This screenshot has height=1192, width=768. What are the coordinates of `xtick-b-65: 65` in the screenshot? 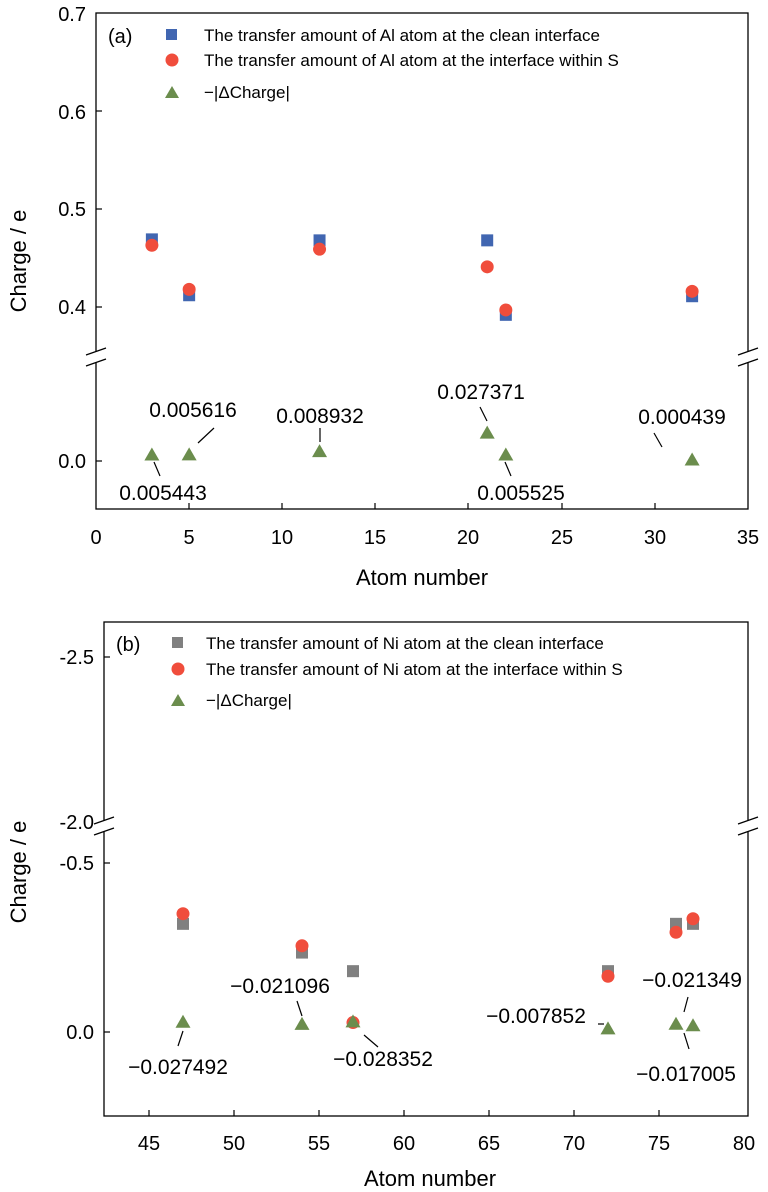 It's located at (489, 1144).